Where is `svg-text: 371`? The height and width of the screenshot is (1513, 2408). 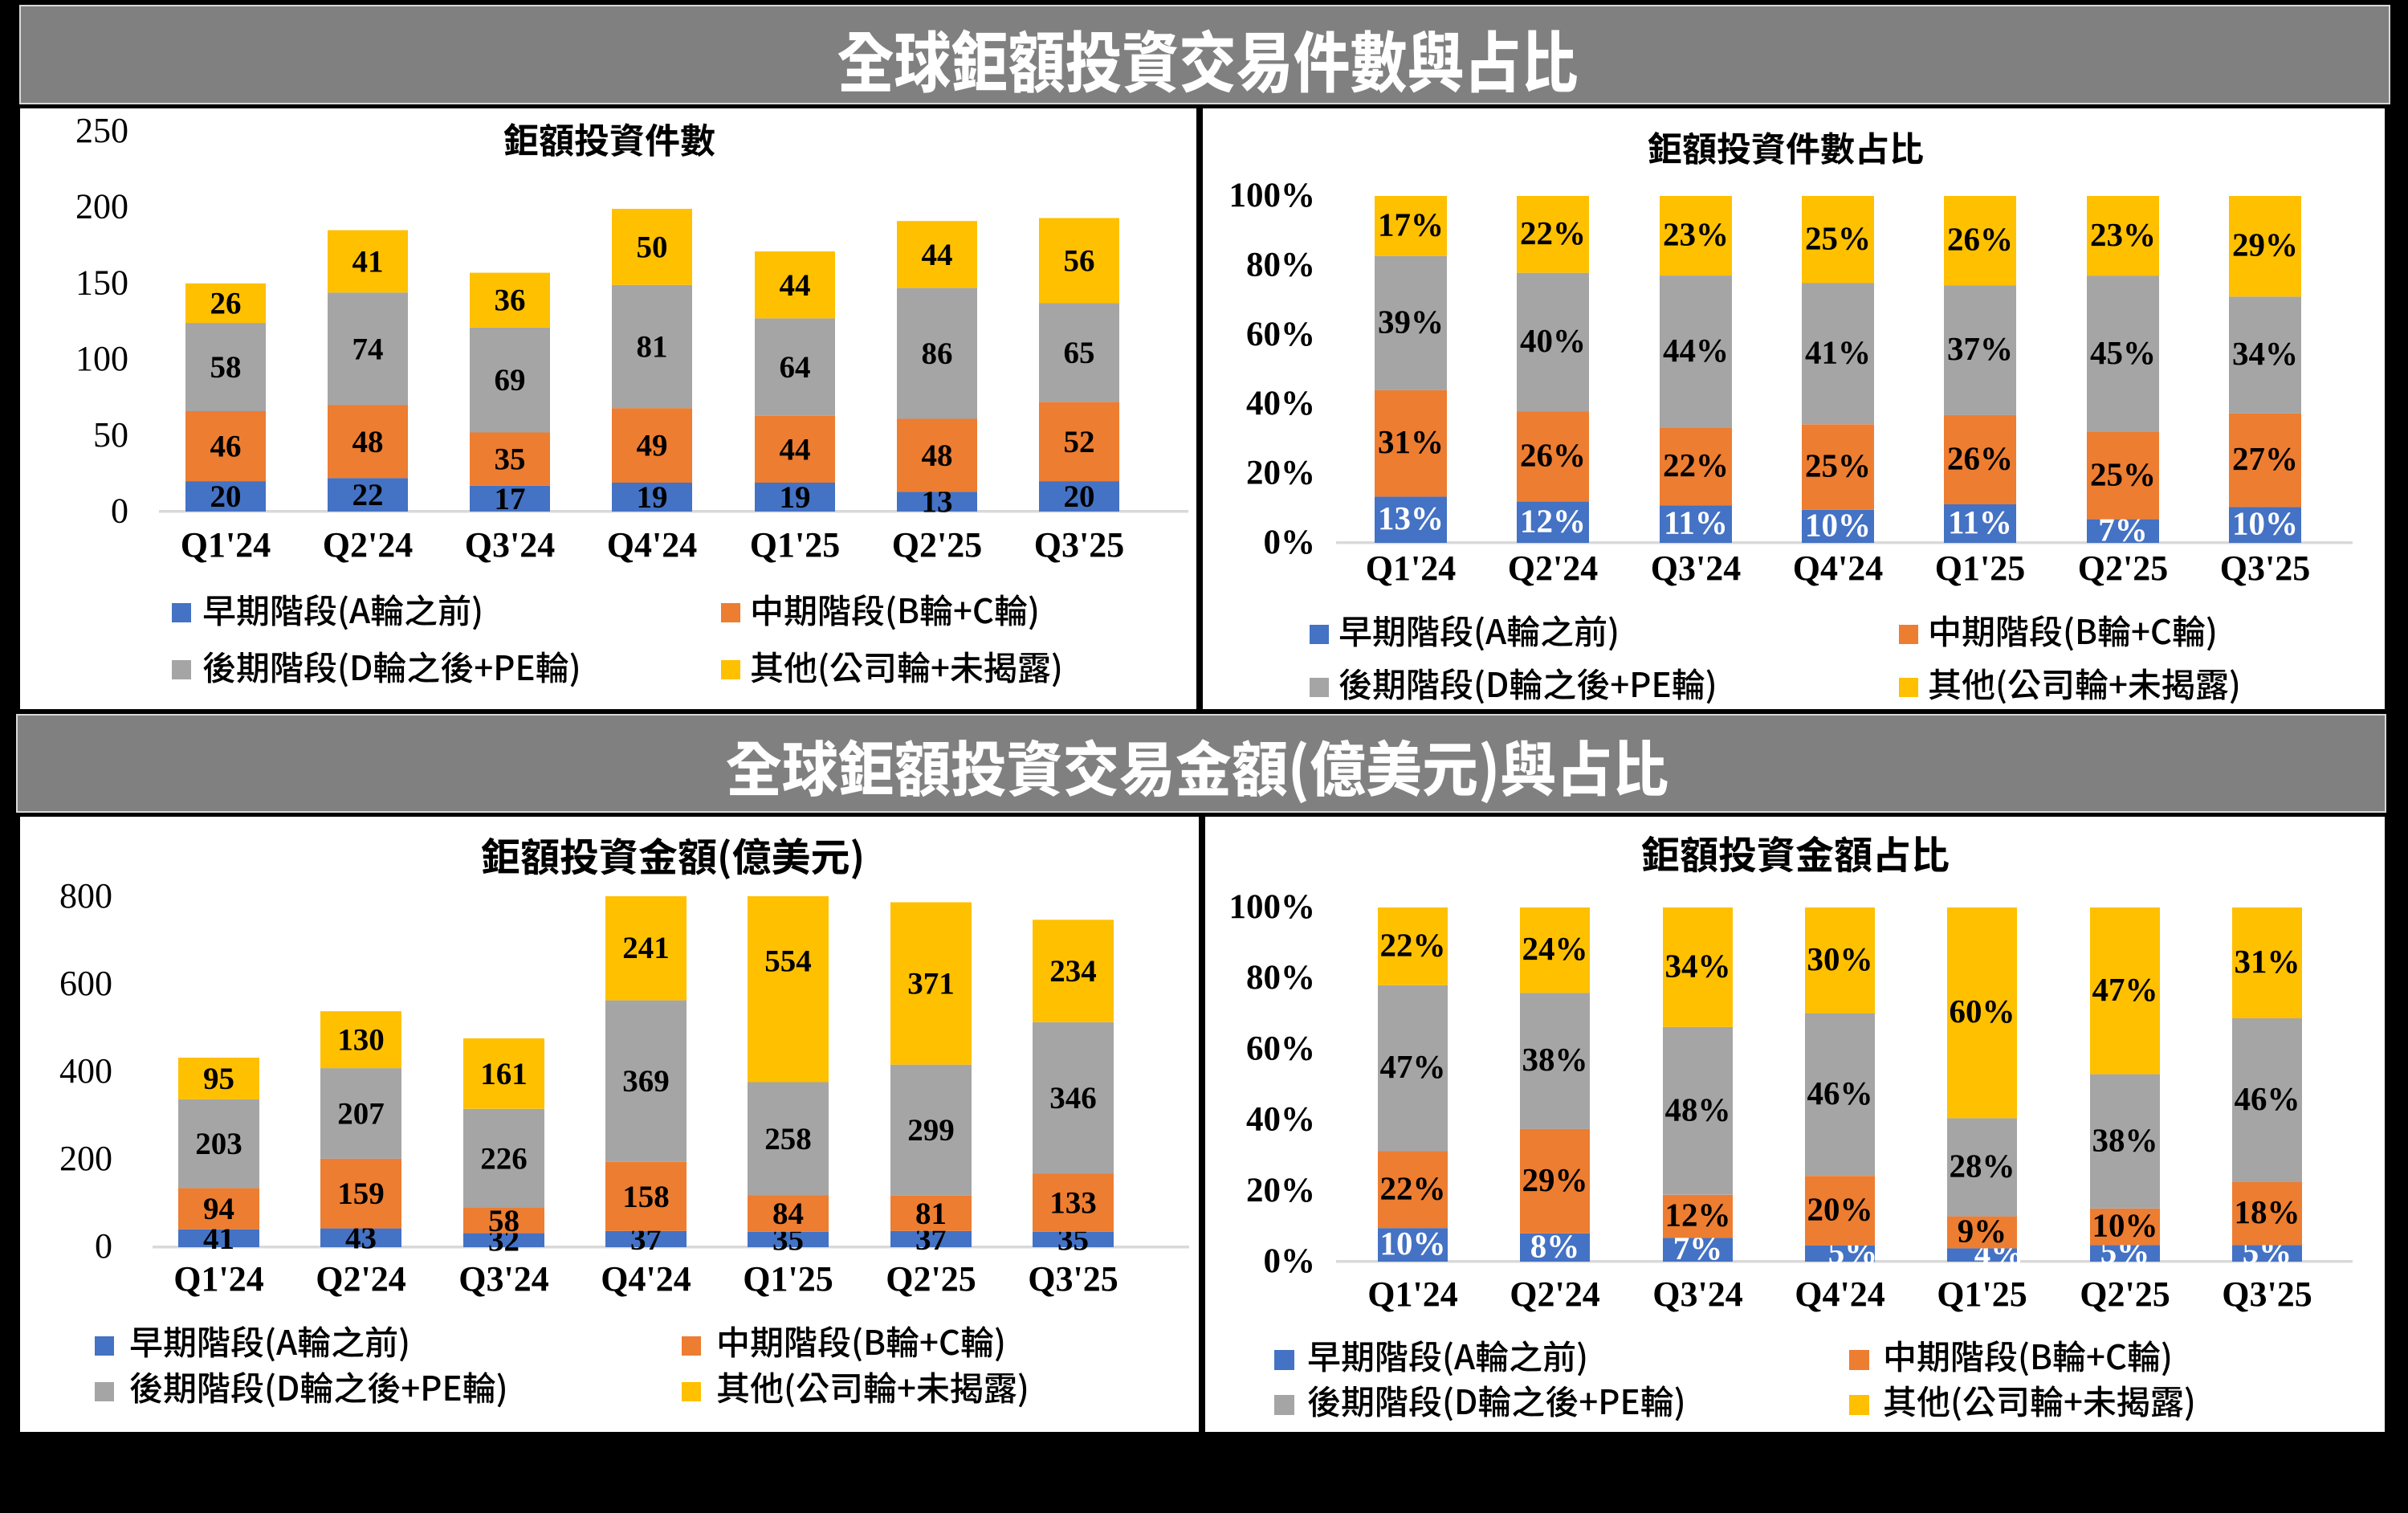
svg-text: 371 is located at coordinates (931, 984).